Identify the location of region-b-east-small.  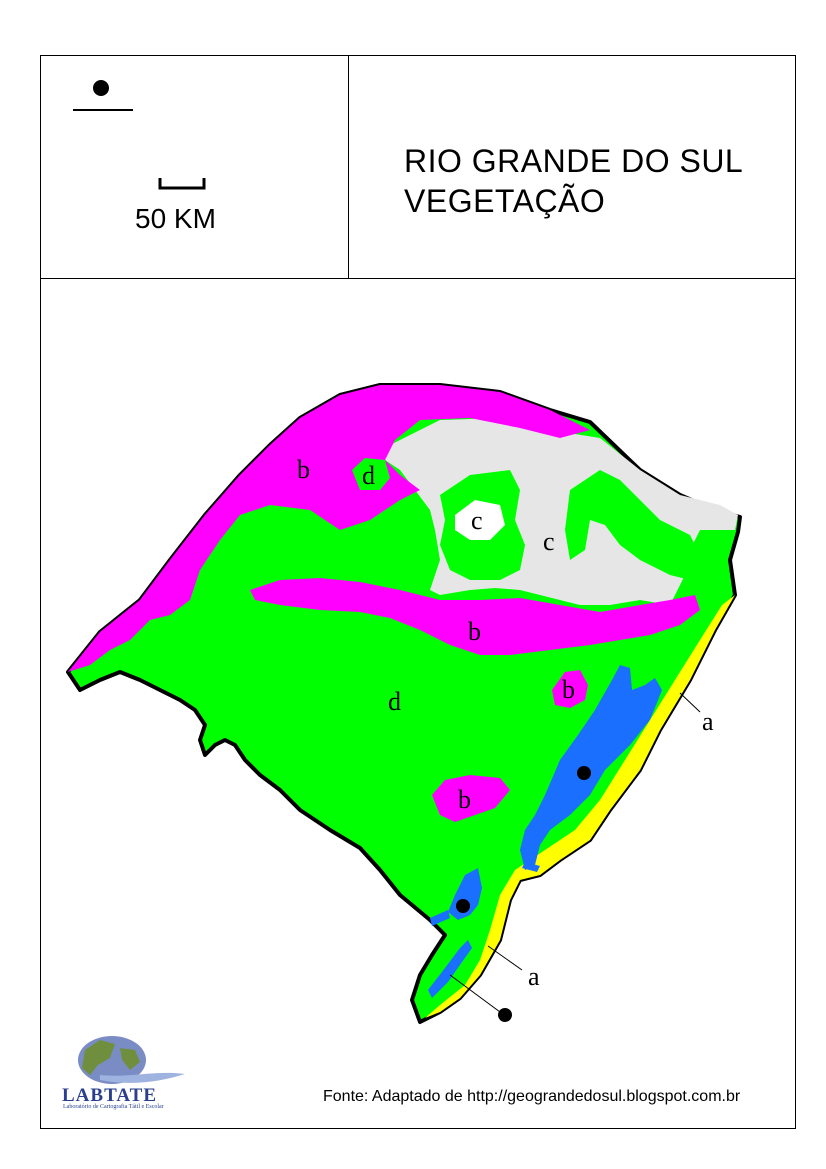
(570, 689).